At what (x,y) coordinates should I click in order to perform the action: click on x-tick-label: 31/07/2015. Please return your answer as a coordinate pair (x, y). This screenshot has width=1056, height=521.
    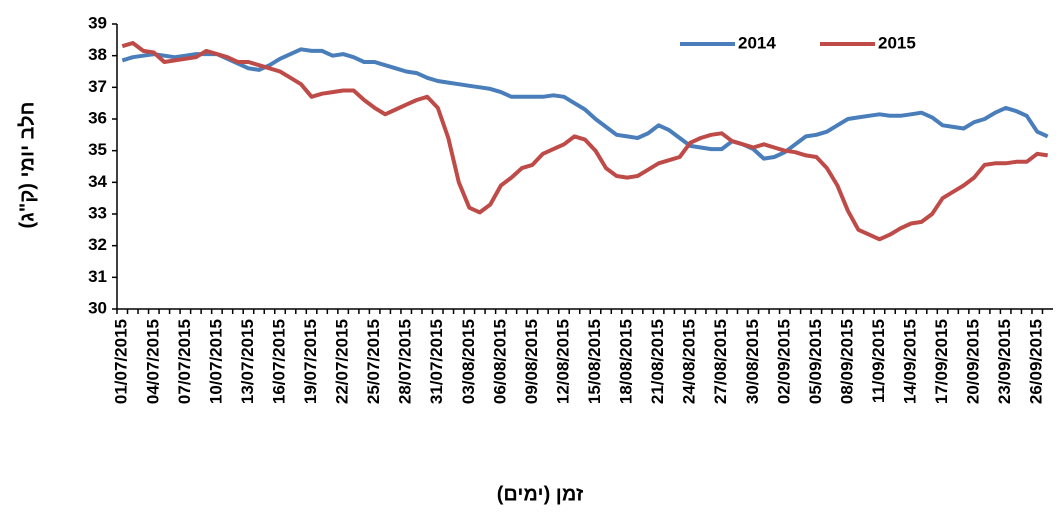
    Looking at the image, I should click on (436, 361).